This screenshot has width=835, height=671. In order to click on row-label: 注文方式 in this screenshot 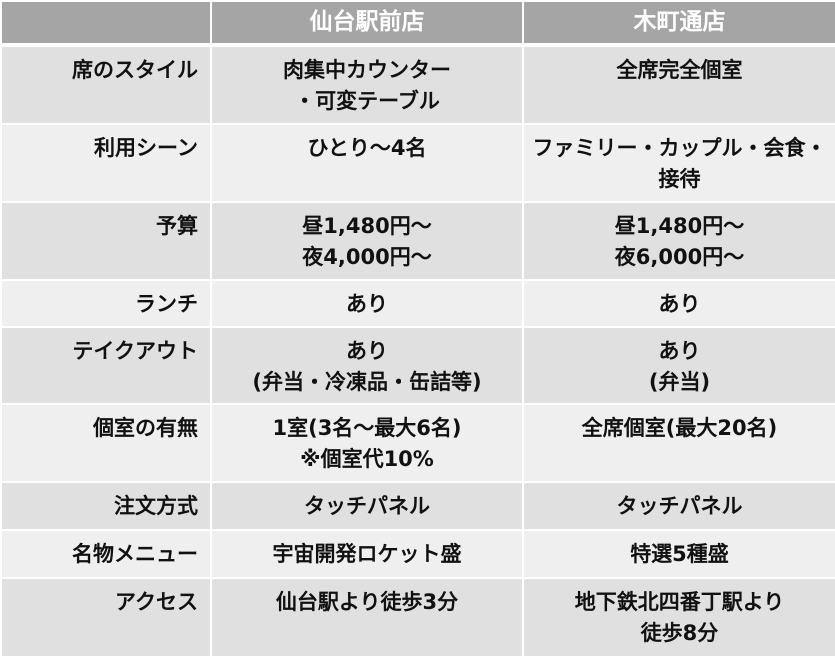, I will do `click(106, 506)`.